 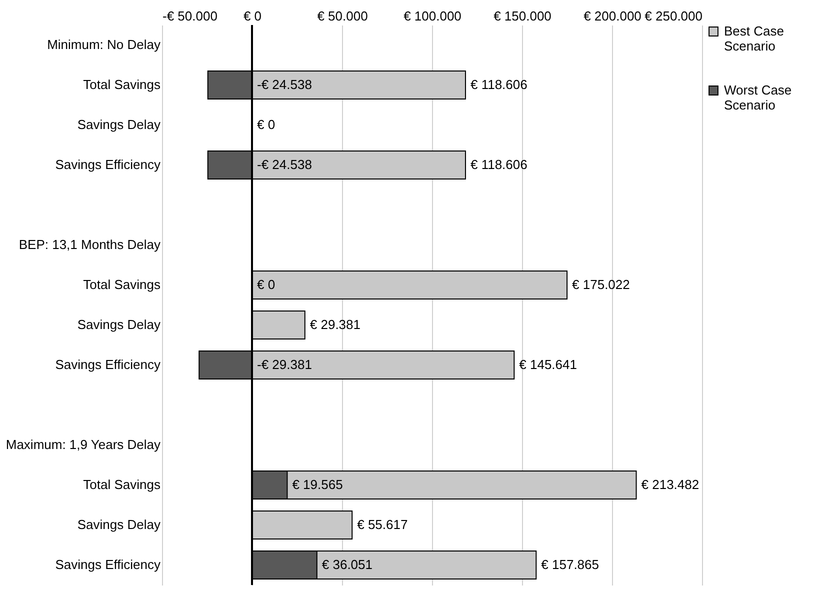 What do you see at coordinates (548, 364) in the screenshot?
I see `data-label: € 145.641` at bounding box center [548, 364].